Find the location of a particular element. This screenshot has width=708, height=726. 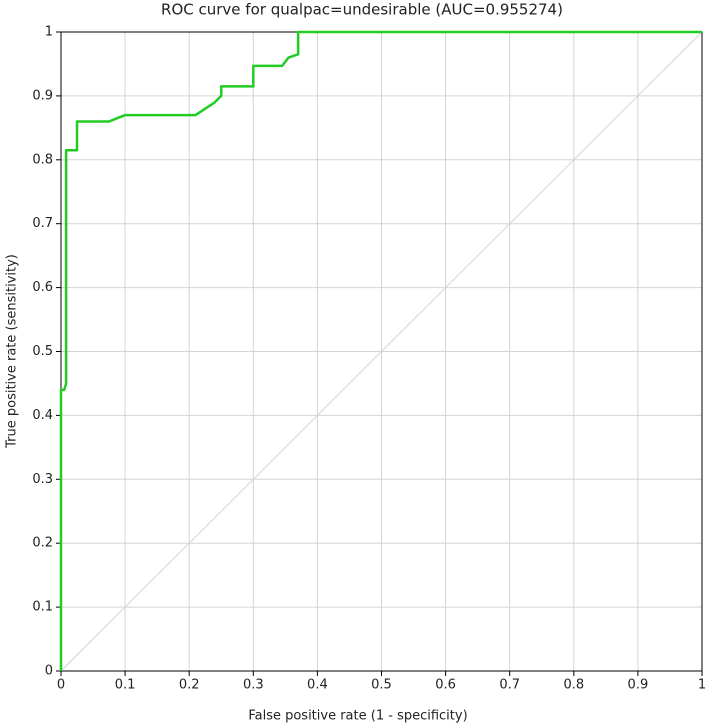

x-axis-label: False positive rate (1 - specificity) is located at coordinates (357, 716).